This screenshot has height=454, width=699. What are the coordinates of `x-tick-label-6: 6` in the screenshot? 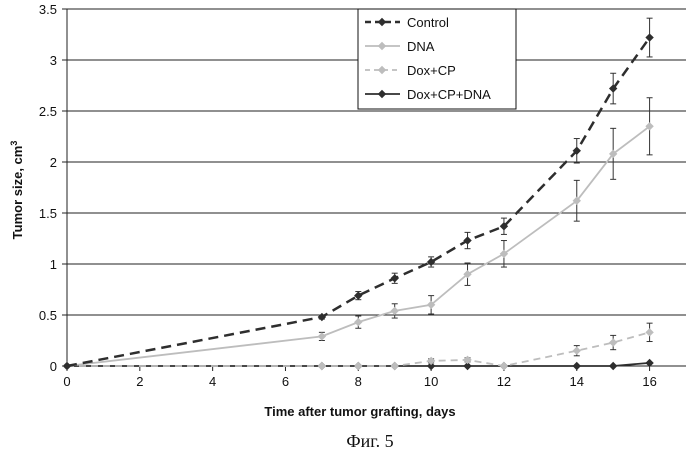 It's located at (285, 381).